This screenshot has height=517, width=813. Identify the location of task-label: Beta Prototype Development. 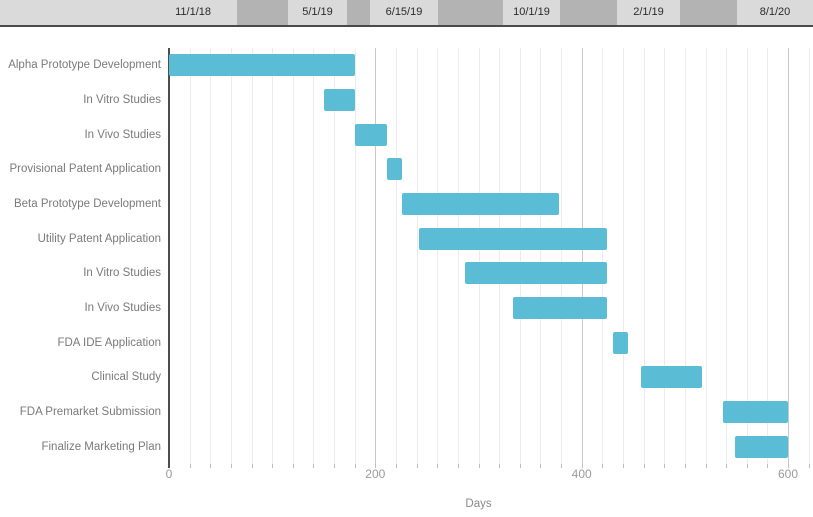
(87, 204).